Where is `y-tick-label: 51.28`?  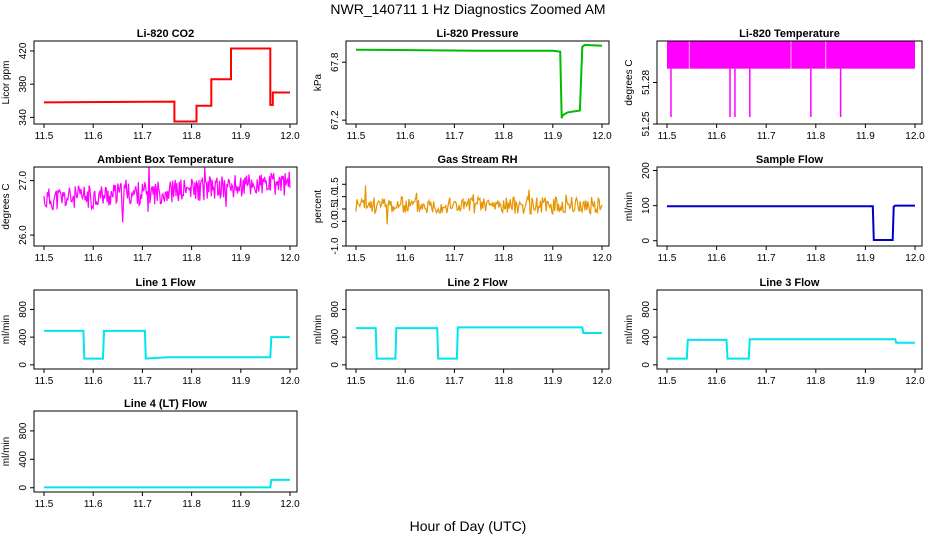 y-tick-label: 51.28 is located at coordinates (646, 82).